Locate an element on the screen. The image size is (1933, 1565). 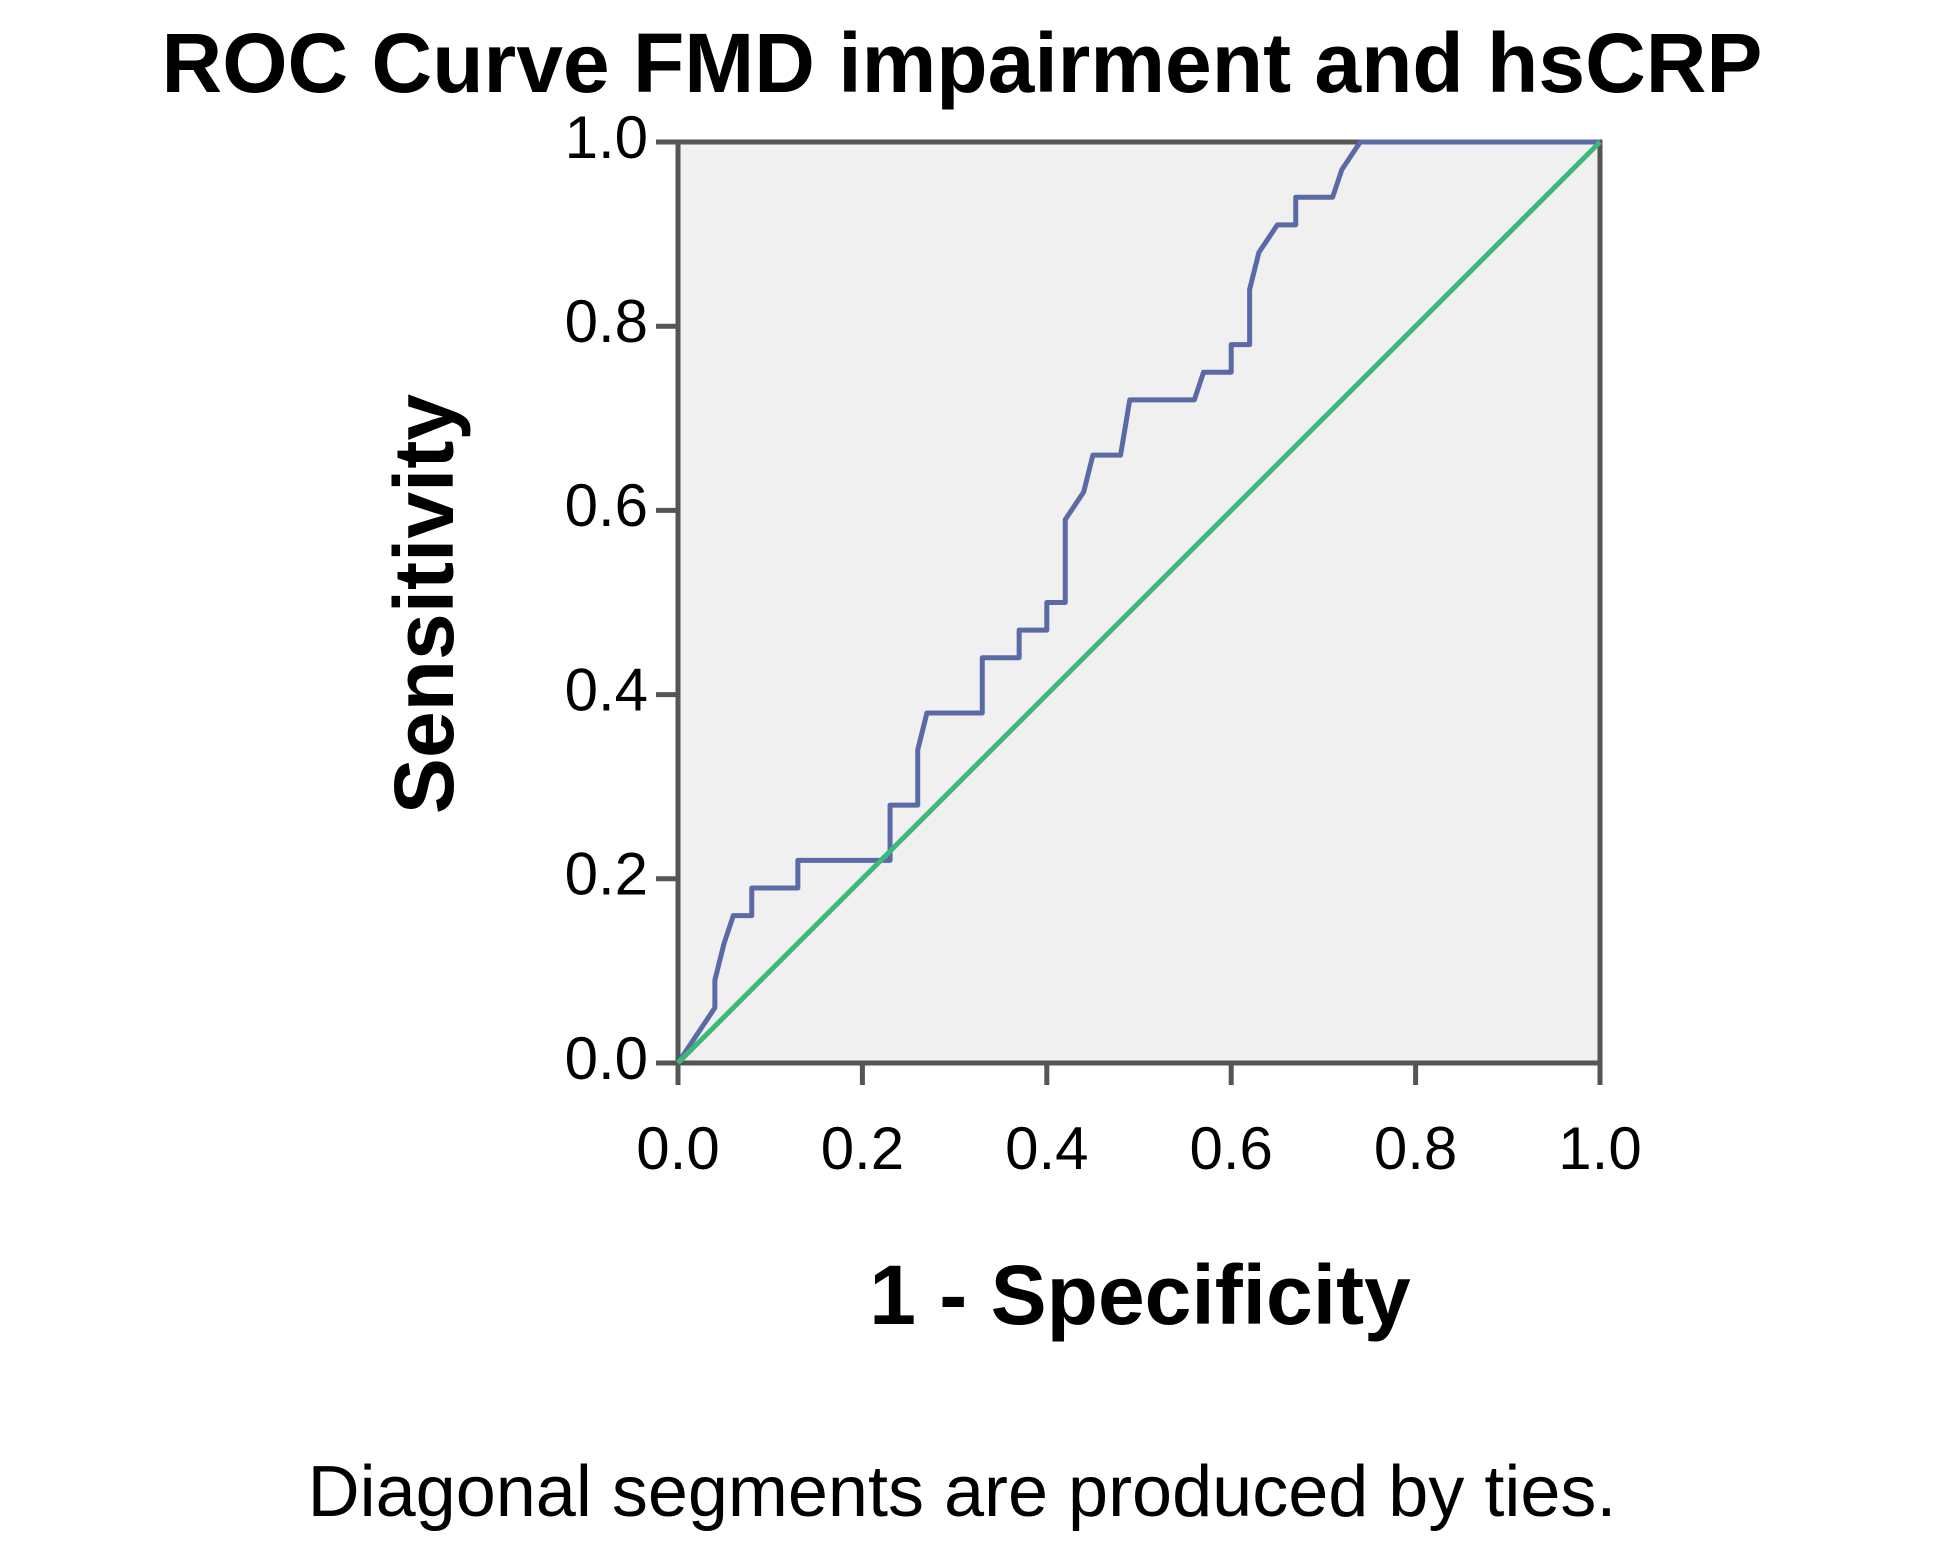
x-tick-label: 1.0 is located at coordinates (1599, 1148).